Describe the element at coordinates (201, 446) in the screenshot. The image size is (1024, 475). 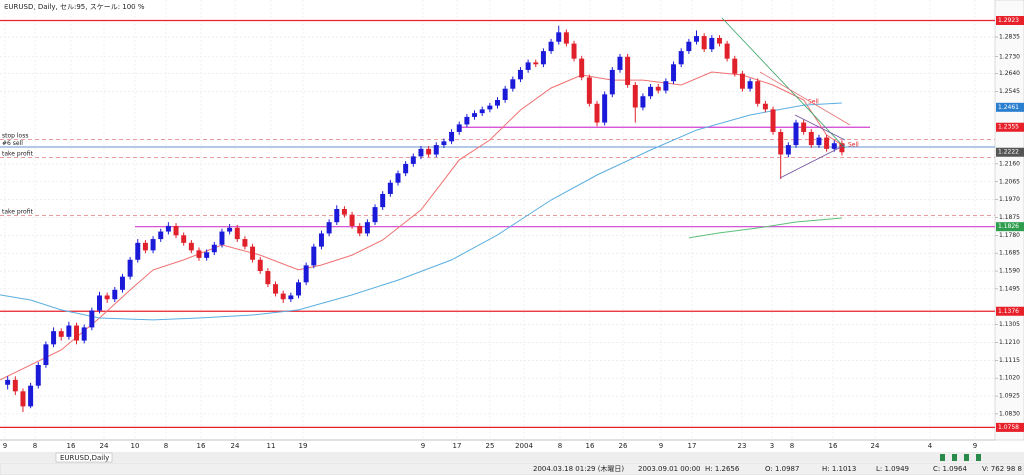
I see `x-tick-label: 16` at that location.